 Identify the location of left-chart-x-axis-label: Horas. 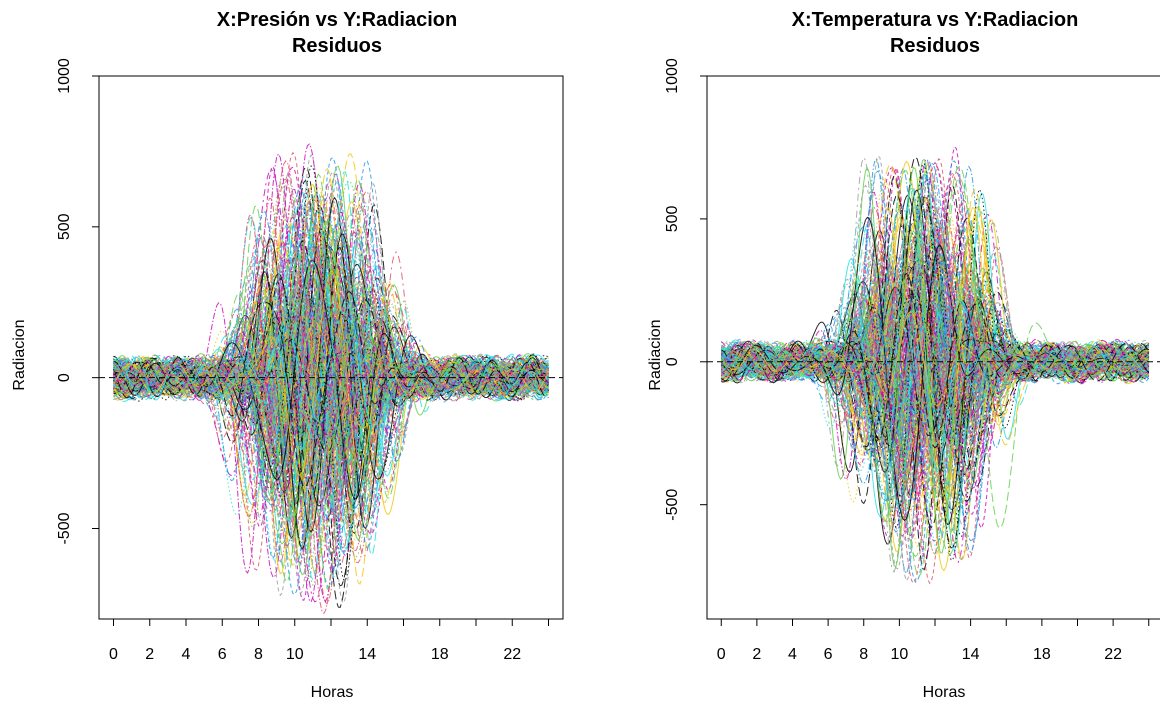
(332, 692).